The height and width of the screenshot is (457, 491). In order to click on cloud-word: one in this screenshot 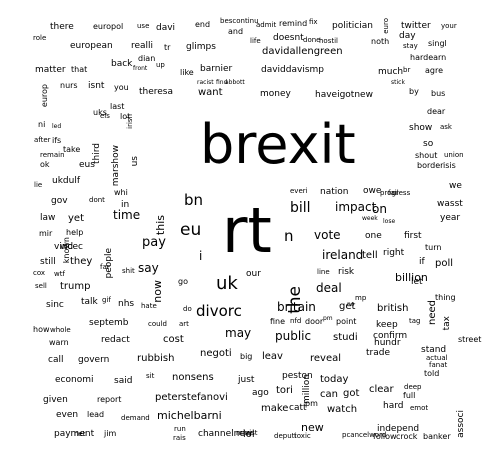, I will do `click(373, 236)`.